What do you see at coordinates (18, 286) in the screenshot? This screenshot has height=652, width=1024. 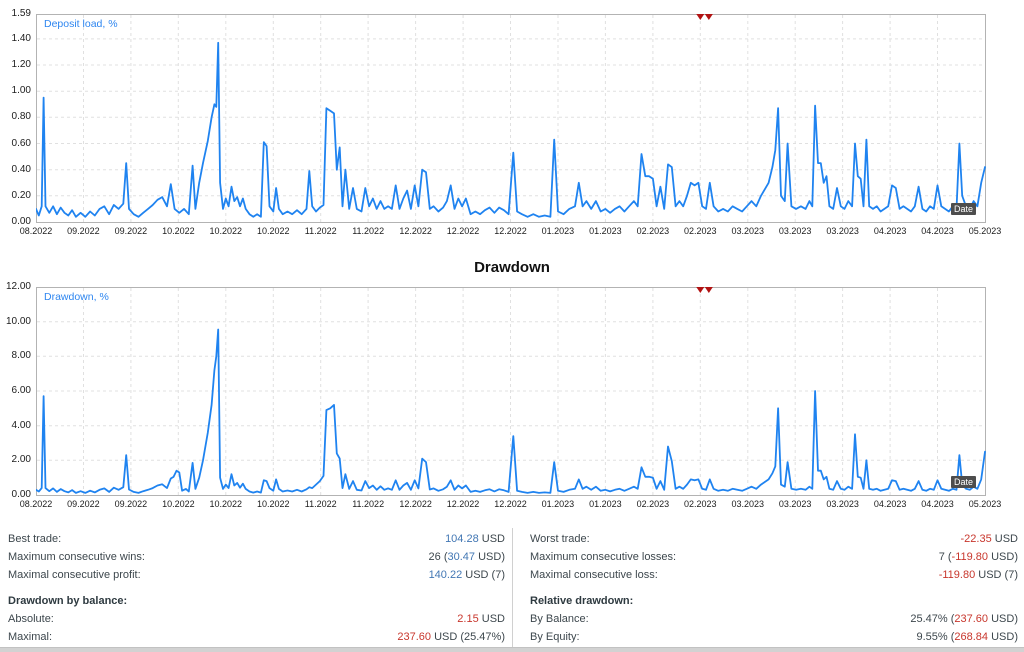 I see `y-axis-tick-label: 12.00` at bounding box center [18, 286].